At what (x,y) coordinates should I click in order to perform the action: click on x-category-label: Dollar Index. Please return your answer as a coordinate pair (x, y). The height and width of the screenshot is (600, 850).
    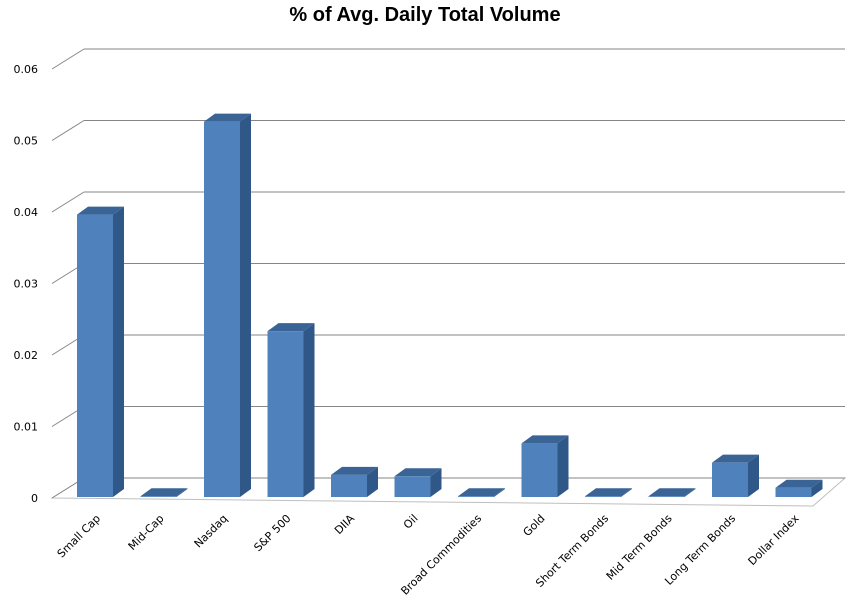
    Looking at the image, I should click on (774, 540).